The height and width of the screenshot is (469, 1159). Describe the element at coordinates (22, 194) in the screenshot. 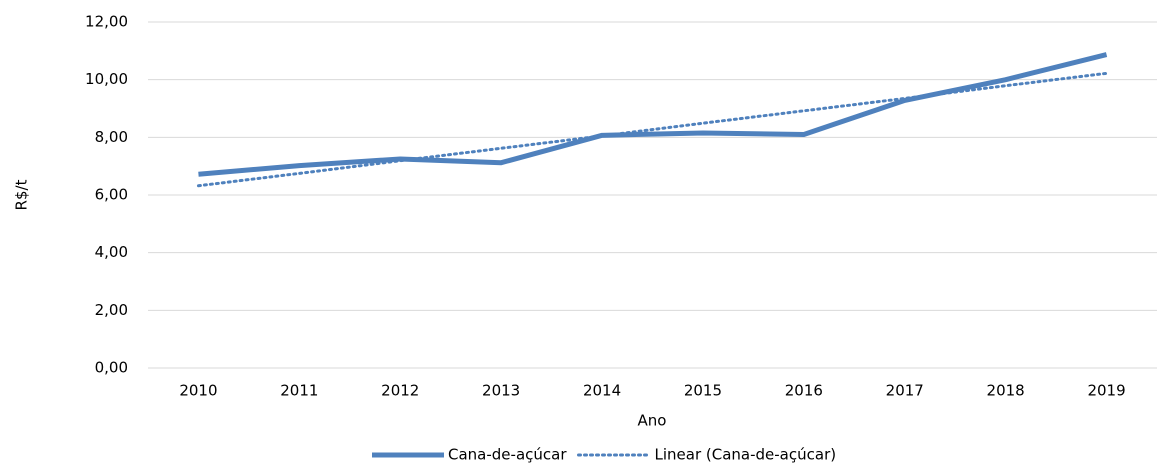

I see `y-axis-label: R$/t` at that location.